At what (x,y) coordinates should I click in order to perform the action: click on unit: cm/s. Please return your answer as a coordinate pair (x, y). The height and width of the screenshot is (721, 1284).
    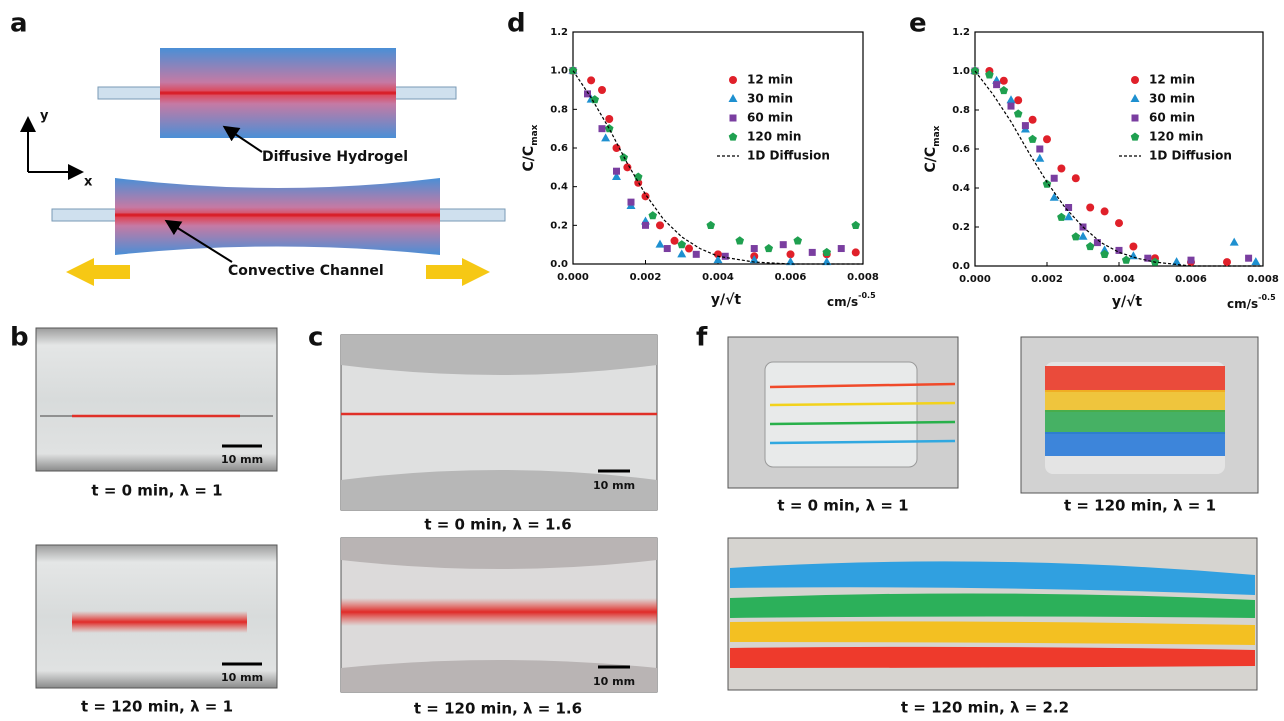
    Looking at the image, I should click on (1242, 304).